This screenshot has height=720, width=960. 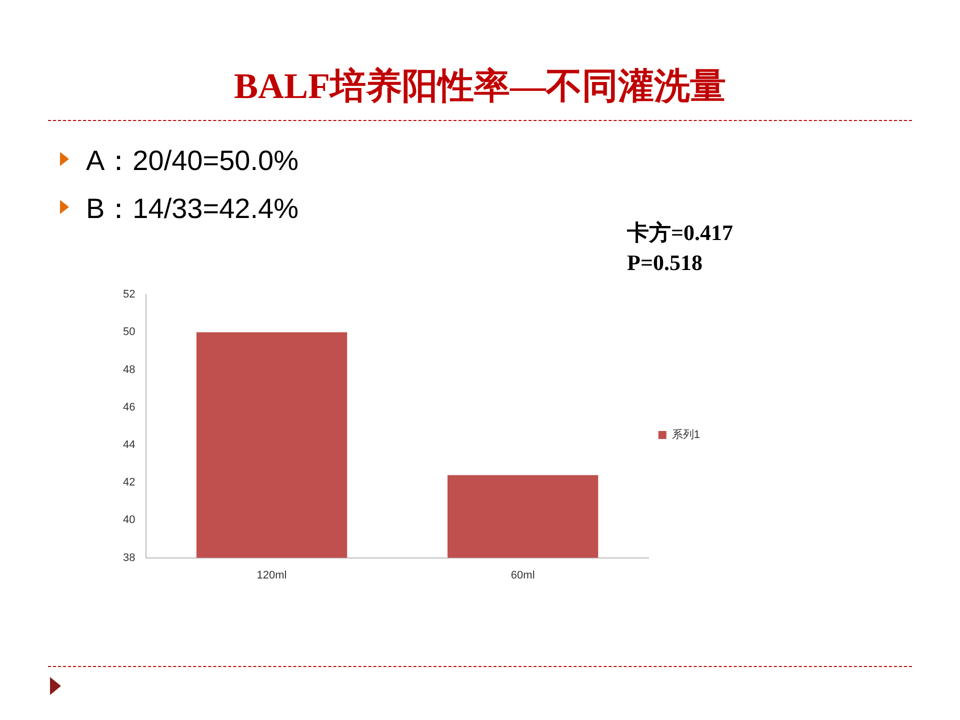 What do you see at coordinates (192, 161) in the screenshot?
I see `text: A：20/40=50.0%` at bounding box center [192, 161].